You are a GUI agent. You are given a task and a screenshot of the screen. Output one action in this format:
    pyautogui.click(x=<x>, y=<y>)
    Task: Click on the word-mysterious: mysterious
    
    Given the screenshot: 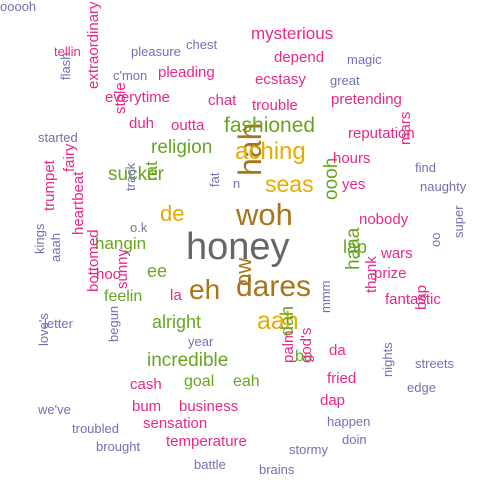 What is the action you would take?
    pyautogui.click(x=292, y=33)
    